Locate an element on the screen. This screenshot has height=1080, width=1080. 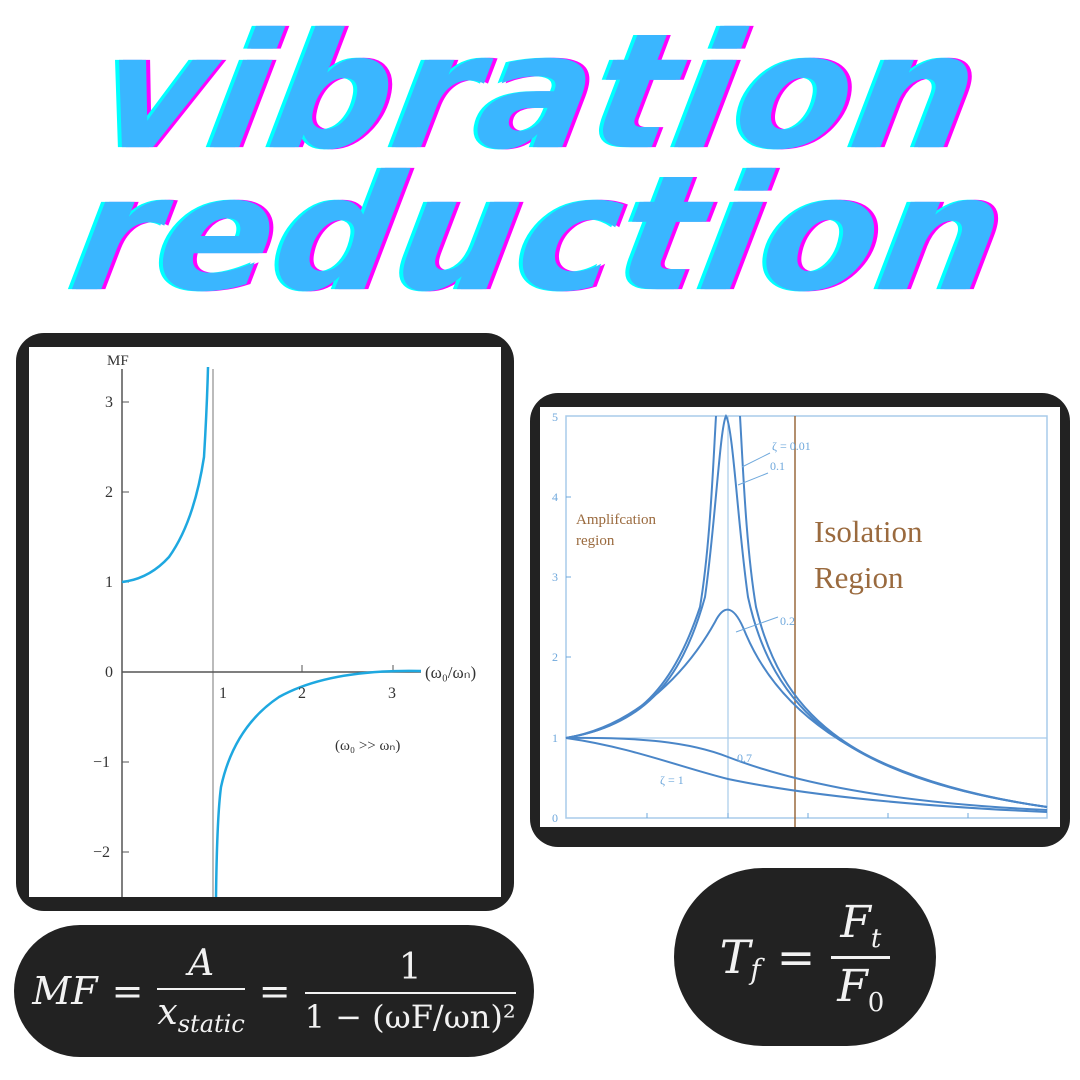
denominator: x is located at coordinates (167, 1013).